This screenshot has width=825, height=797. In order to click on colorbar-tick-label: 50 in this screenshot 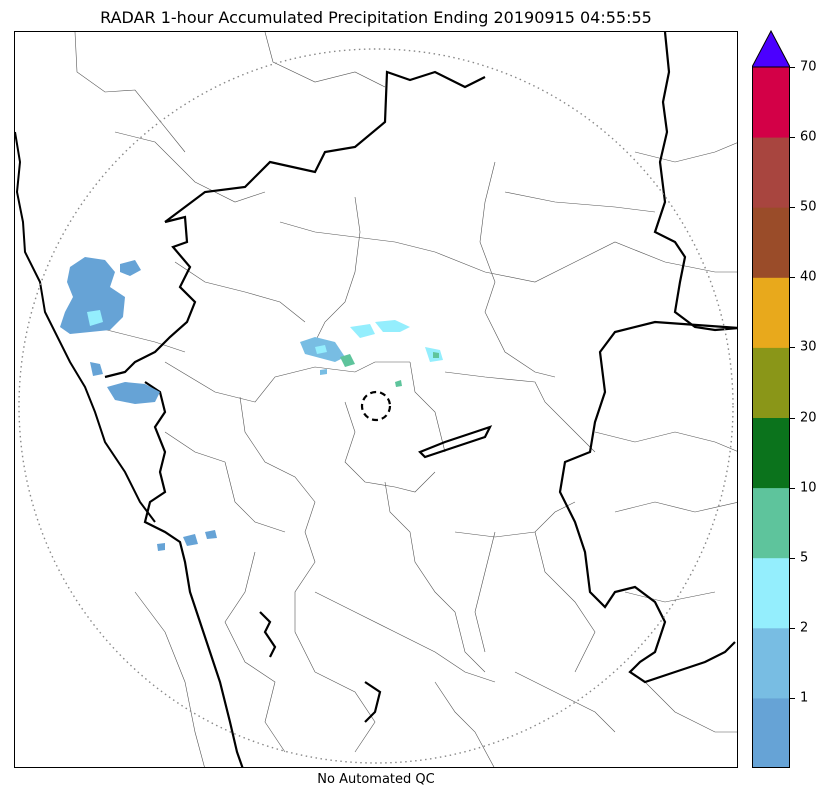, I will do `click(808, 207)`.